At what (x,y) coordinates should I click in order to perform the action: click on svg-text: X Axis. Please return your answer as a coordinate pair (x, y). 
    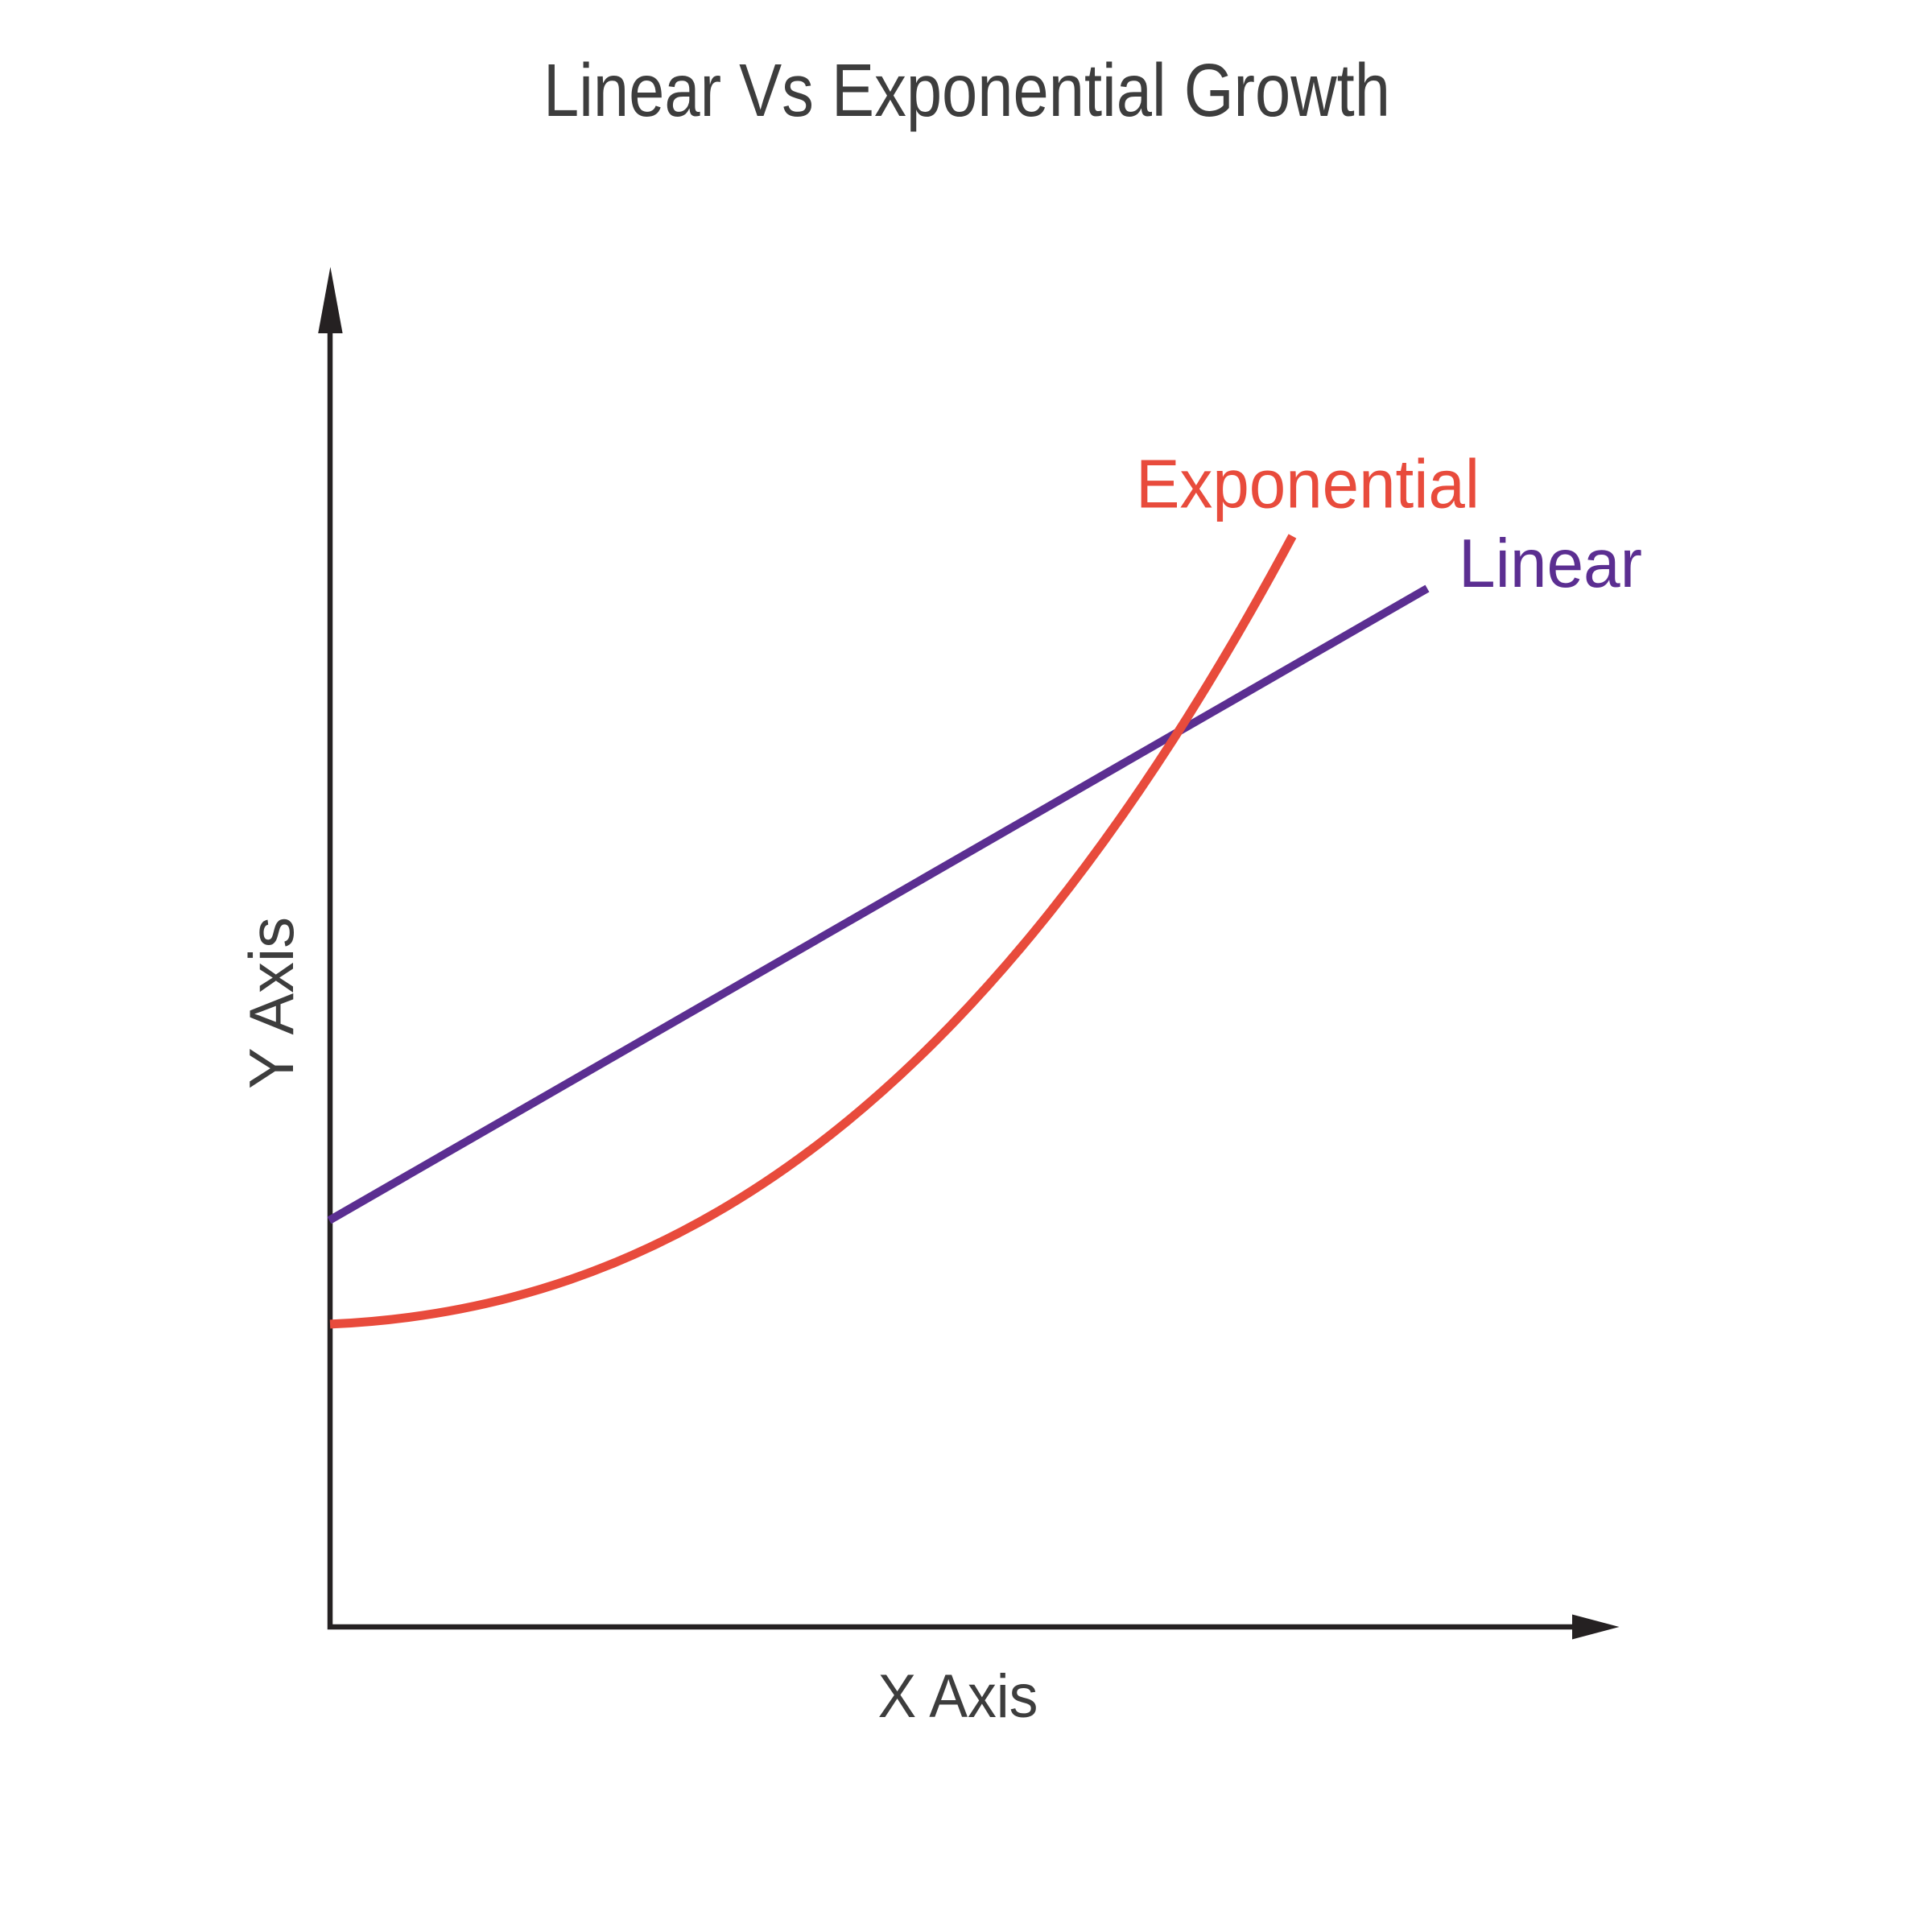
    Looking at the image, I should click on (958, 1696).